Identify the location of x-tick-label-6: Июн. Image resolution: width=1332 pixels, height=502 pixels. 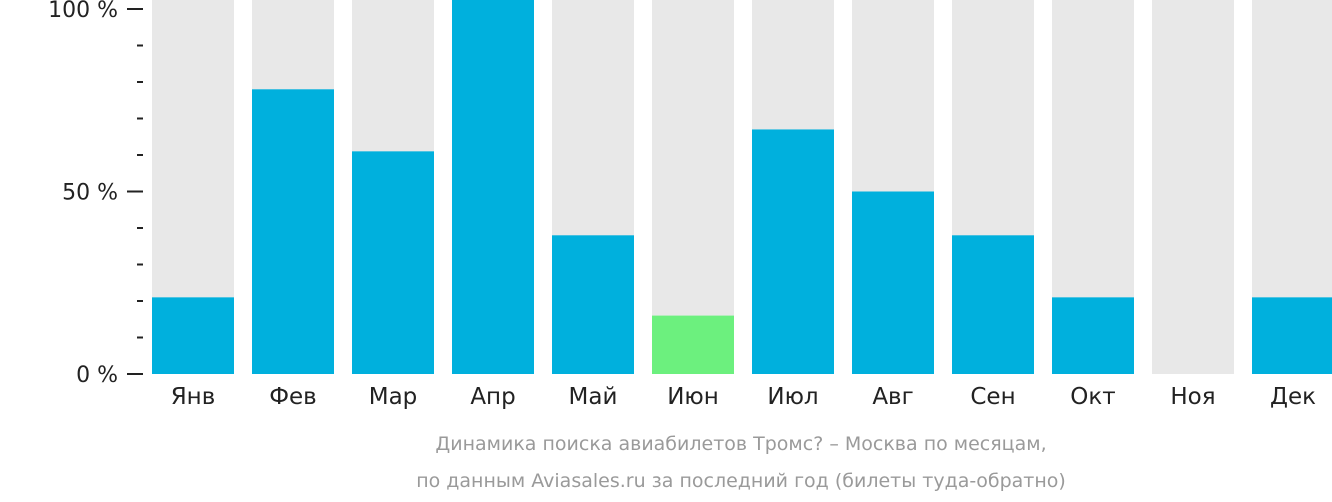
(693, 397).